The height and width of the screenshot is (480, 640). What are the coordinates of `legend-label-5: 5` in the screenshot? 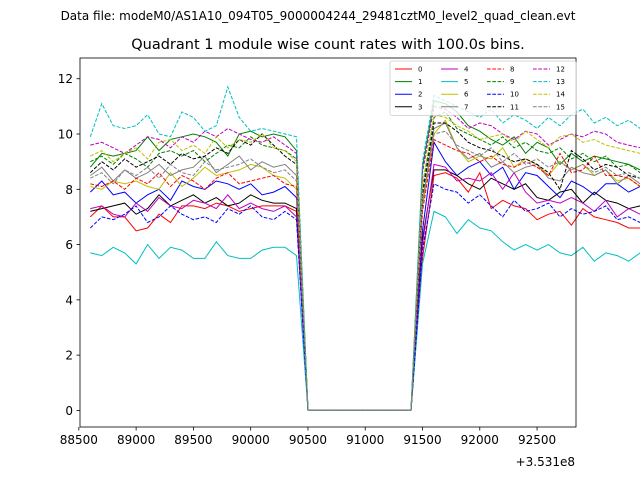 It's located at (466, 82).